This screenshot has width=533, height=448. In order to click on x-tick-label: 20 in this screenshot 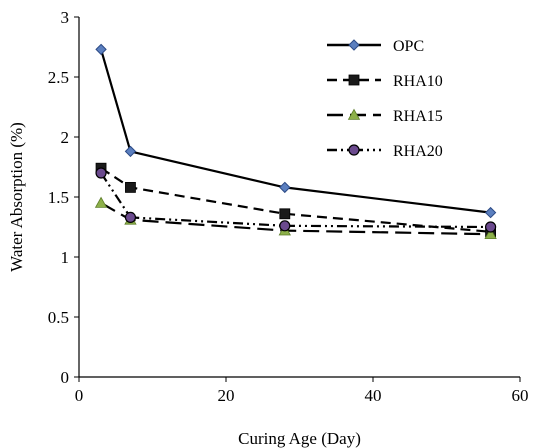, I will do `click(226, 395)`.